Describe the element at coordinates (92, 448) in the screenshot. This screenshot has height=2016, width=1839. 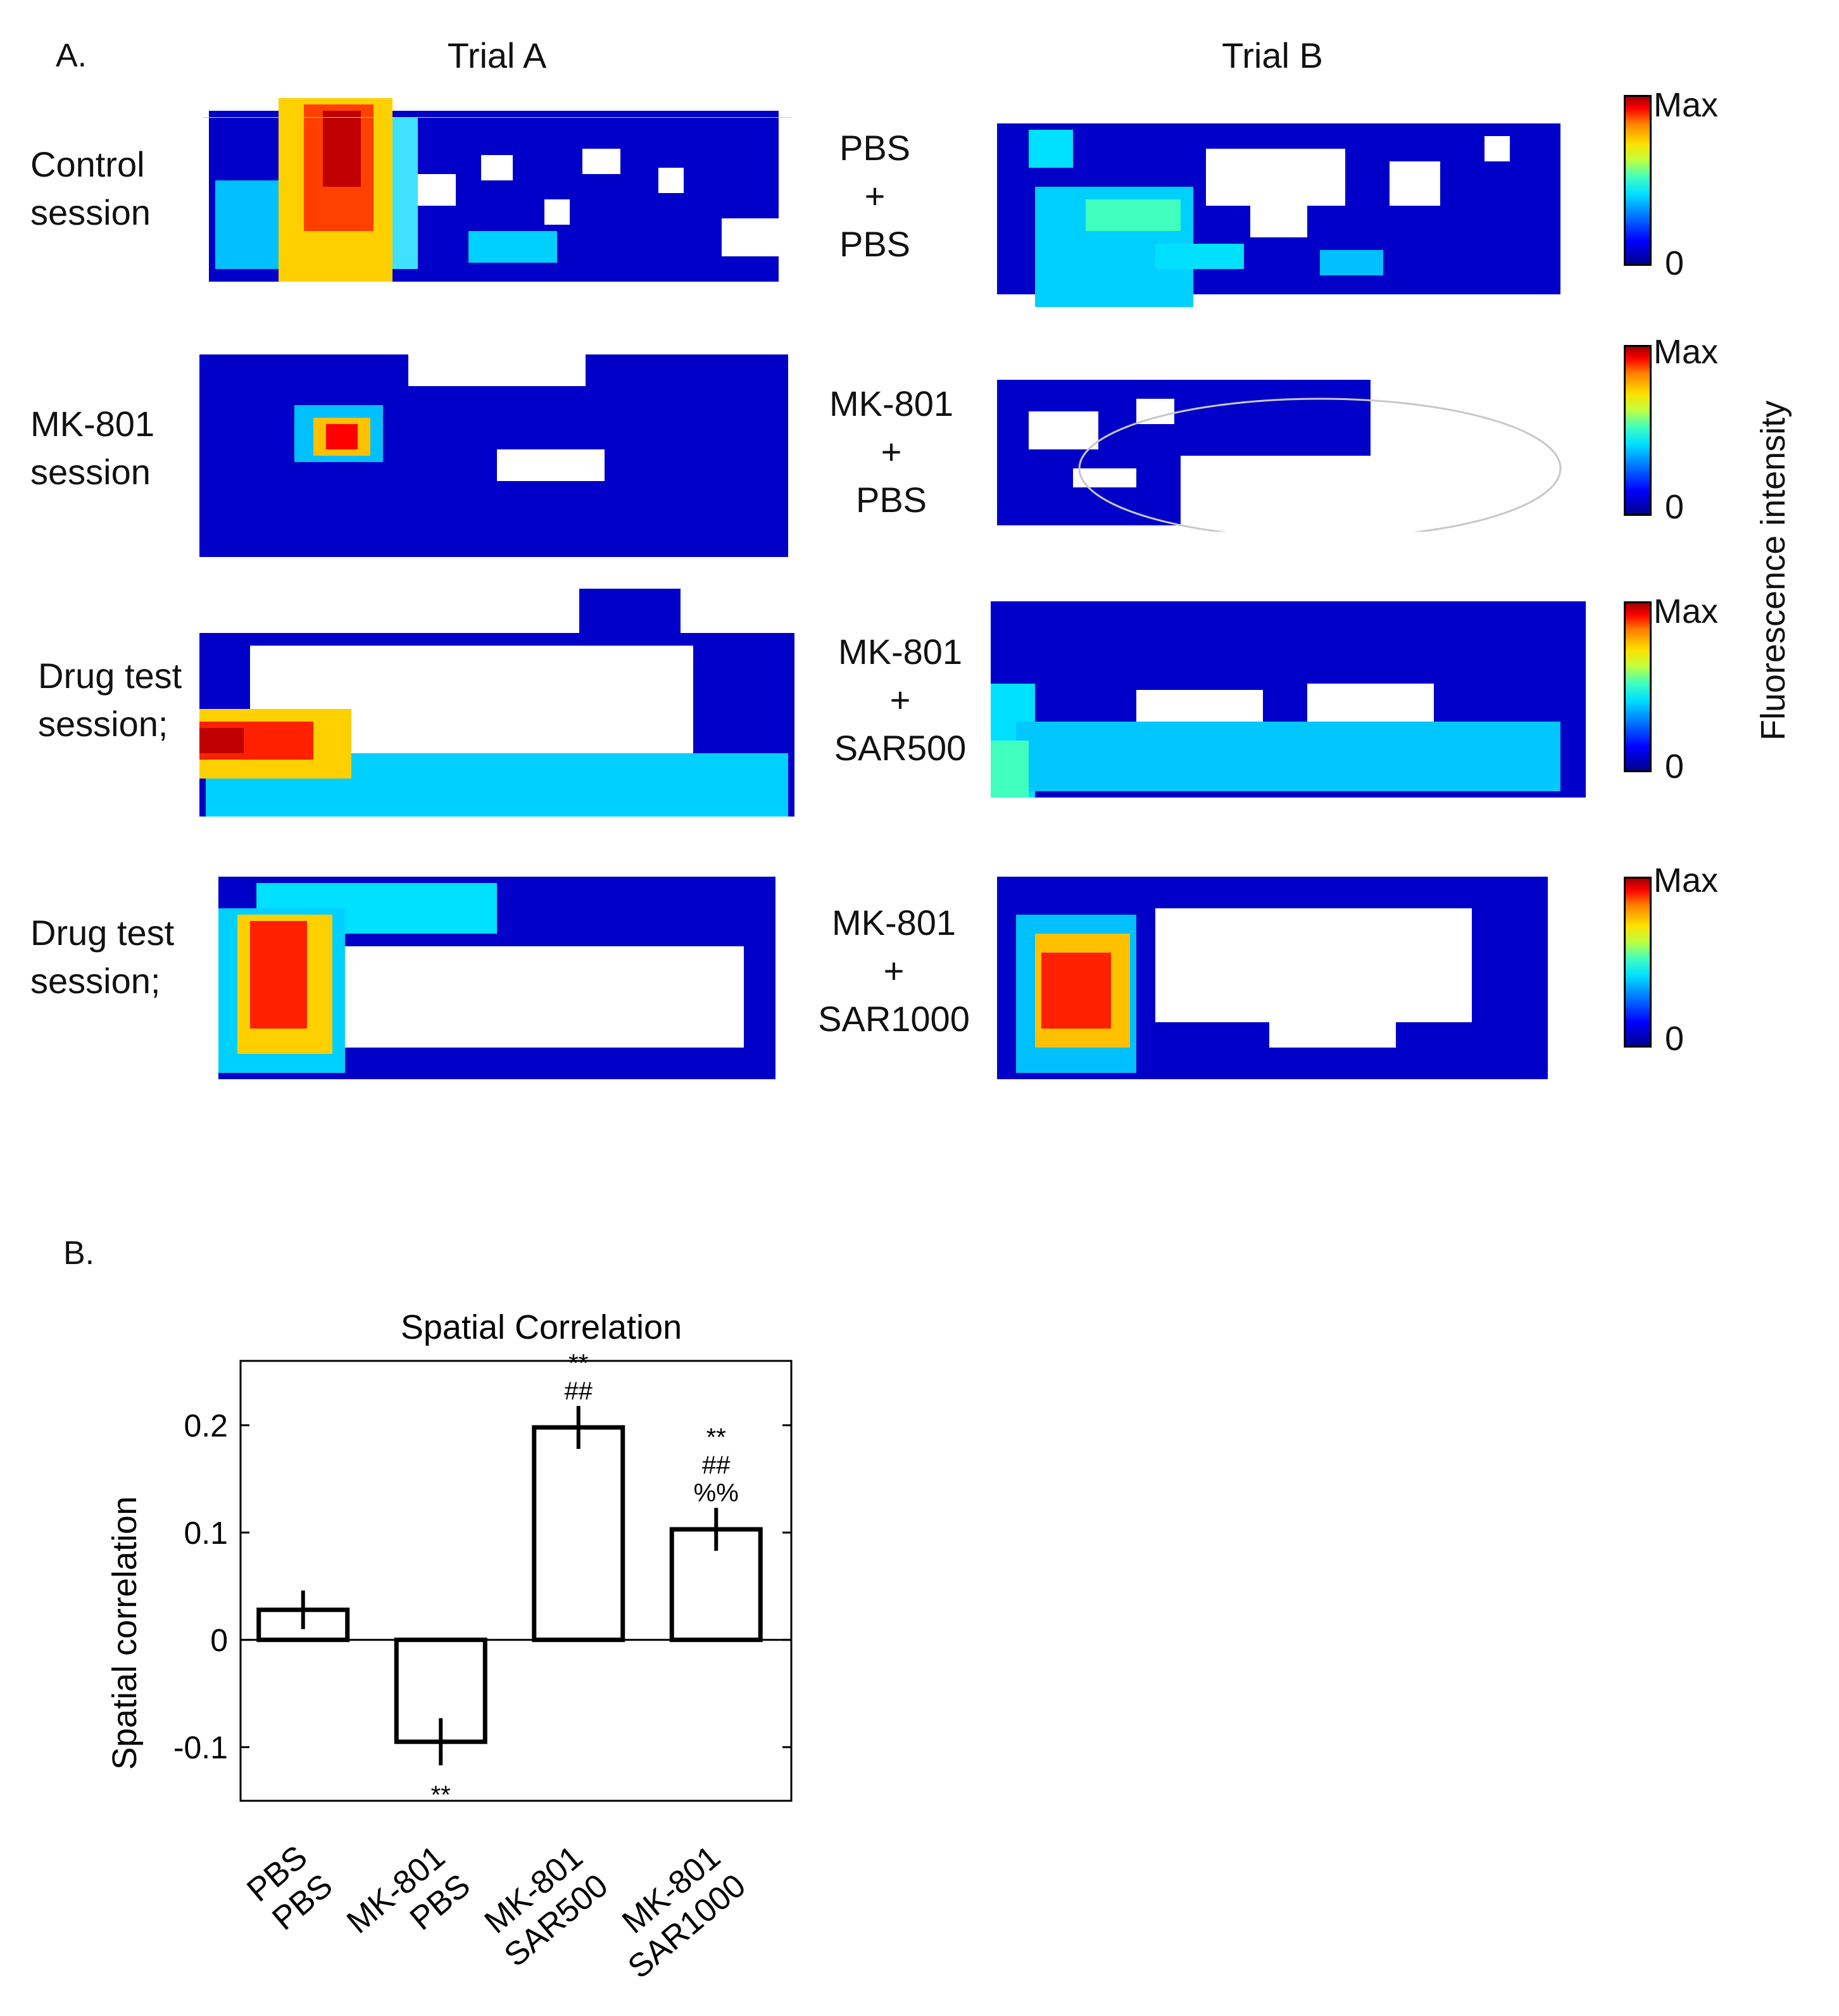
I see `session-label-mk801: MK-801 session` at that location.